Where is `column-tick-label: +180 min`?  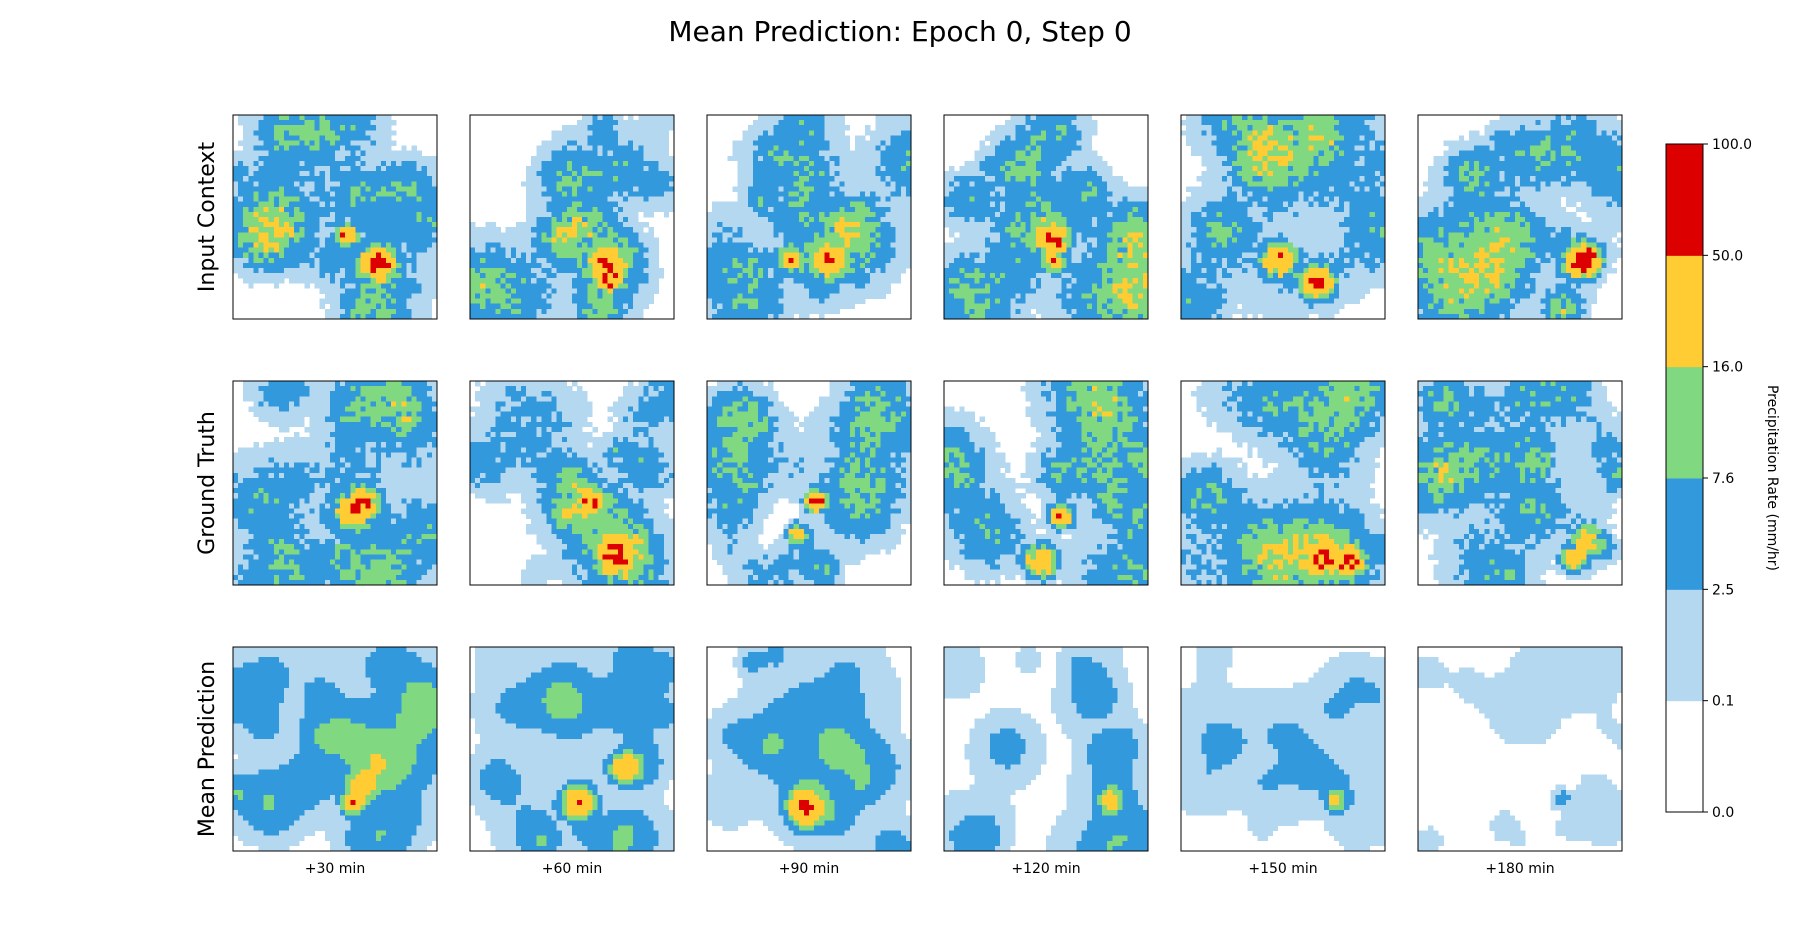
column-tick-label: +180 min is located at coordinates (1519, 869).